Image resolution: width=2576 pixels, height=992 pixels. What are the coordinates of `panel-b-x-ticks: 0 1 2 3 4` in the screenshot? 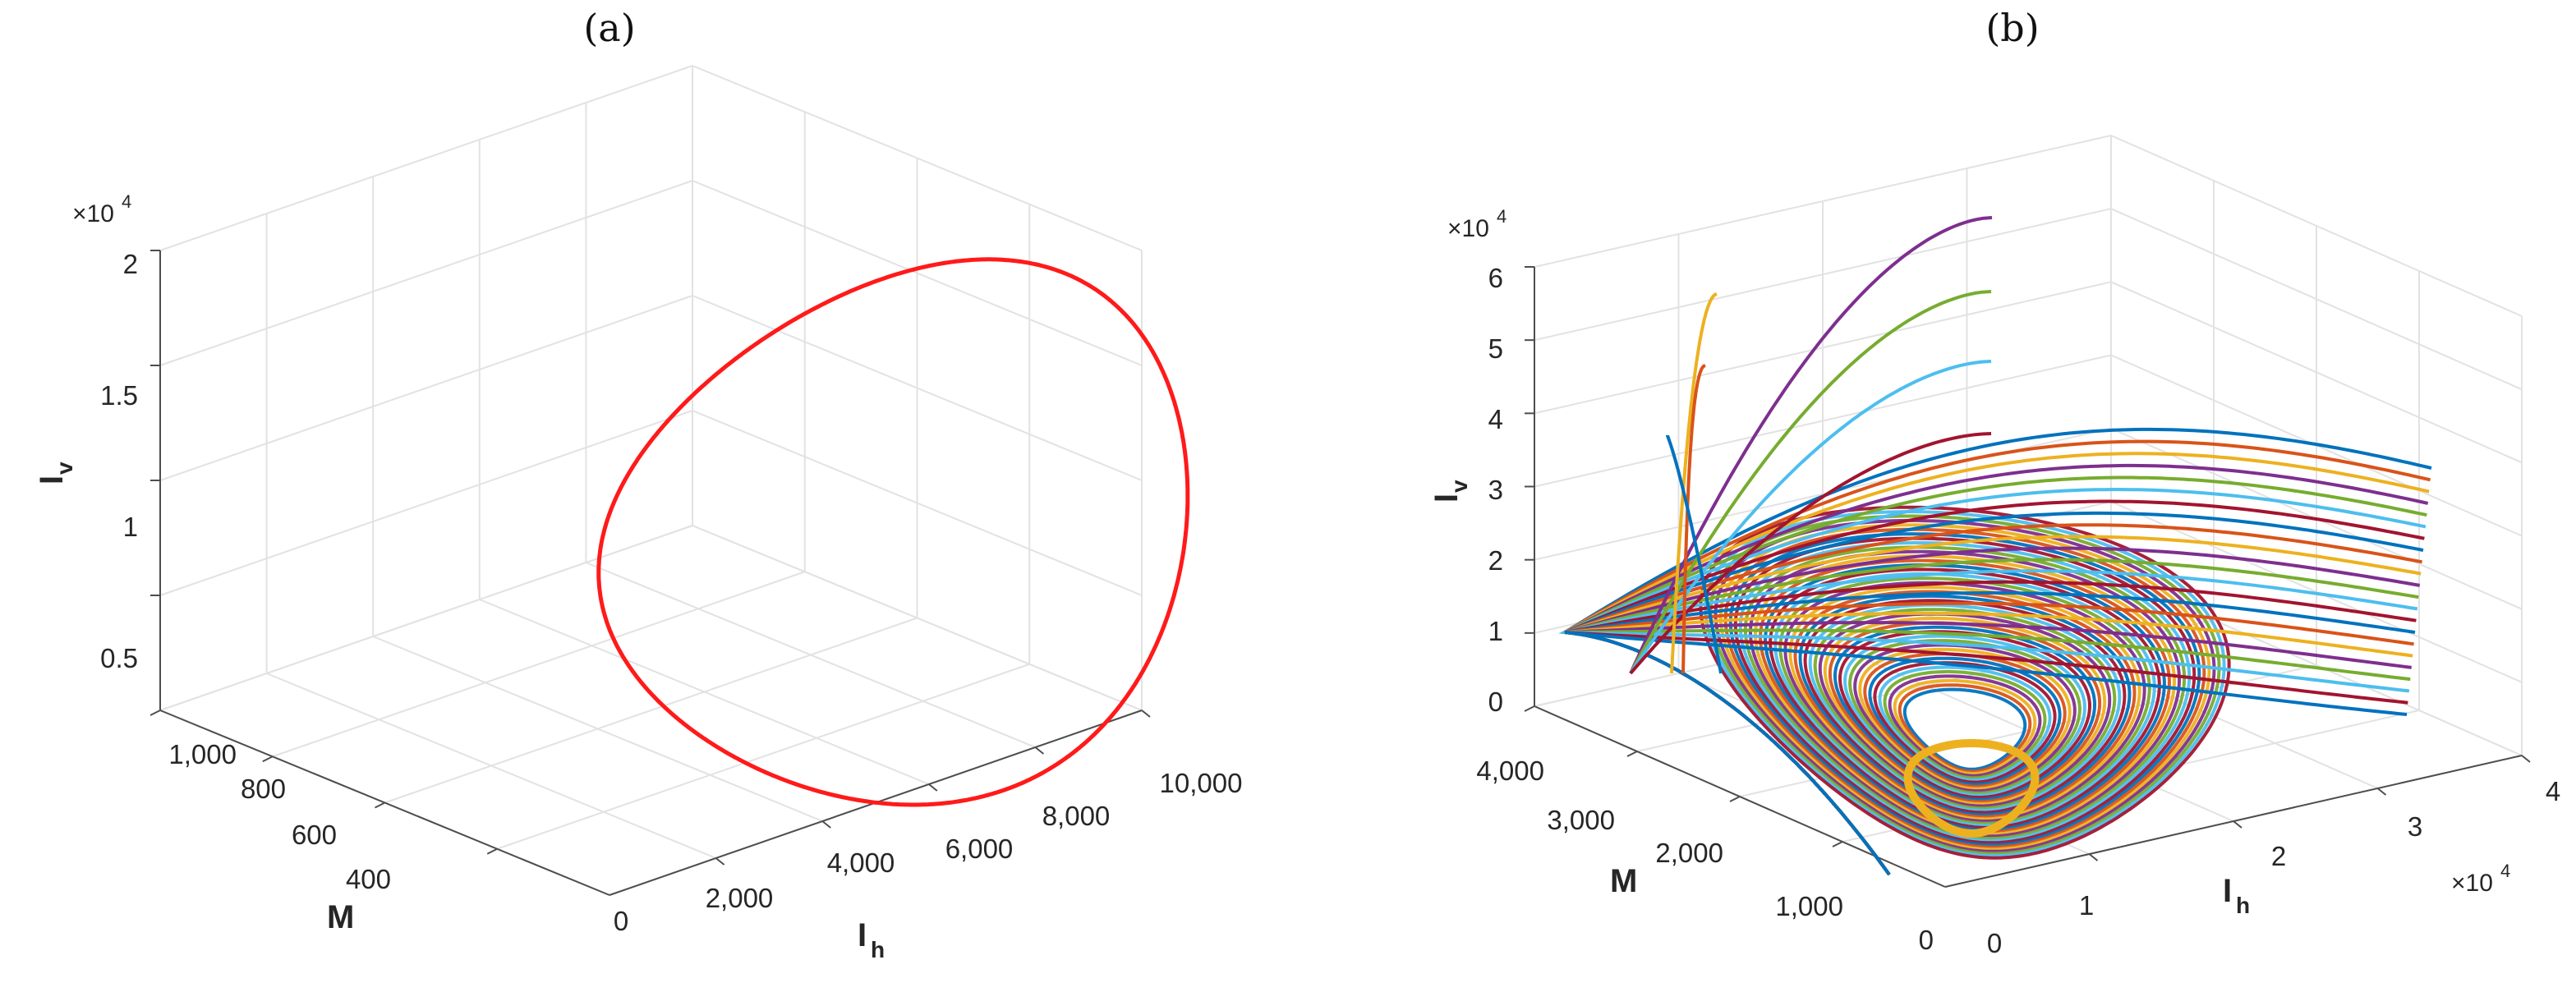 It's located at (2273, 867).